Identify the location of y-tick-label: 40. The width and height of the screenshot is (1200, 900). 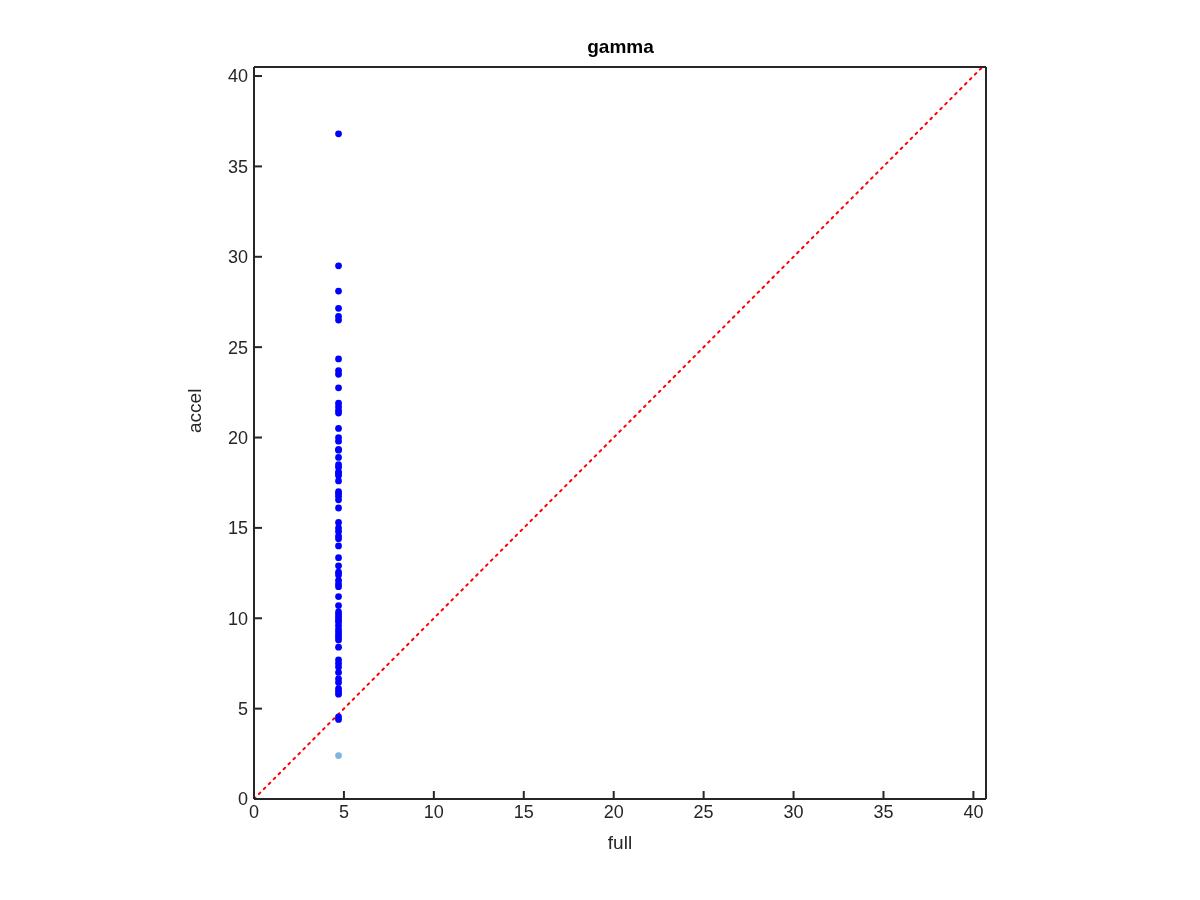
(237, 76).